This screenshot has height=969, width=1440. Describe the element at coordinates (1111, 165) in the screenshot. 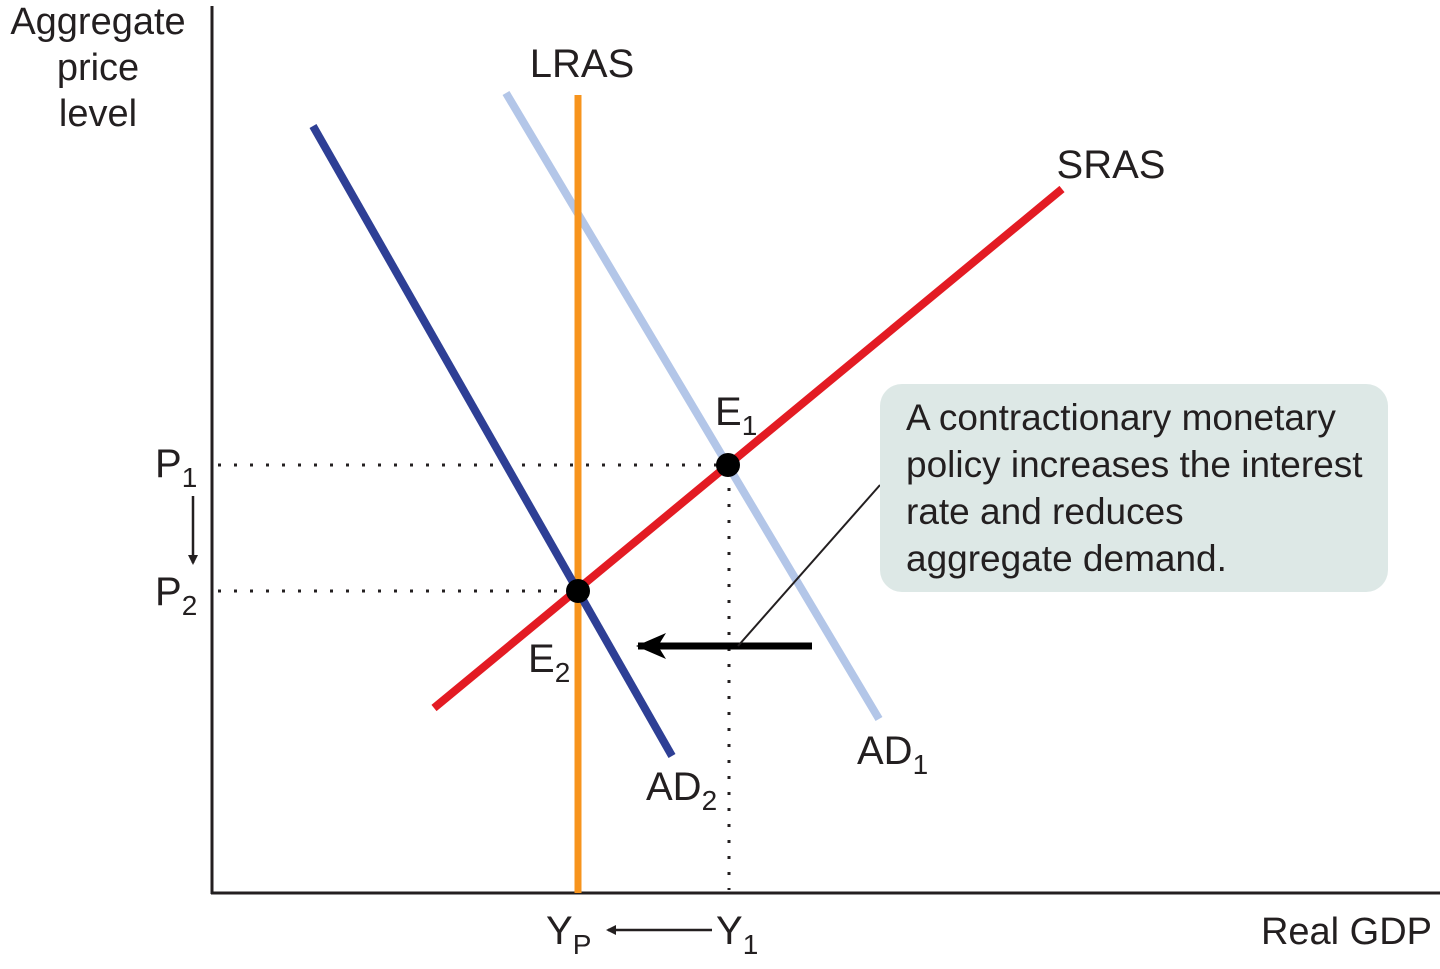

I see `sras-label: SRAS` at that location.